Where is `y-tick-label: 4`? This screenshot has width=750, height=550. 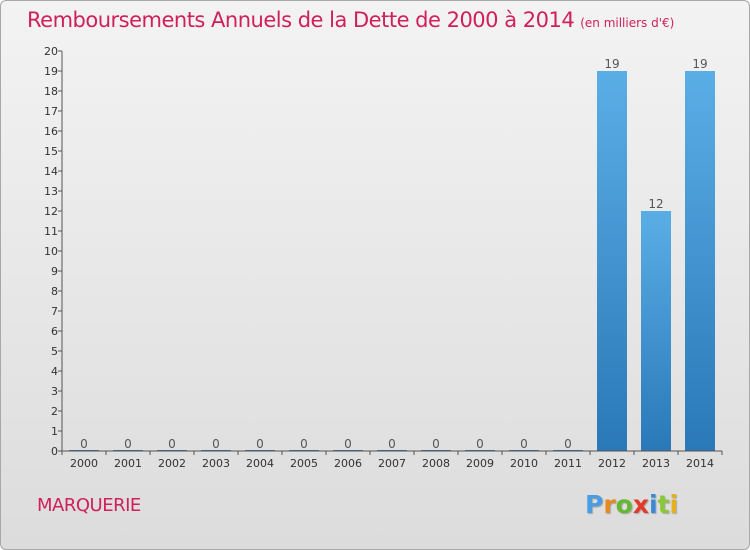 y-tick-label: 4 is located at coordinates (54, 371).